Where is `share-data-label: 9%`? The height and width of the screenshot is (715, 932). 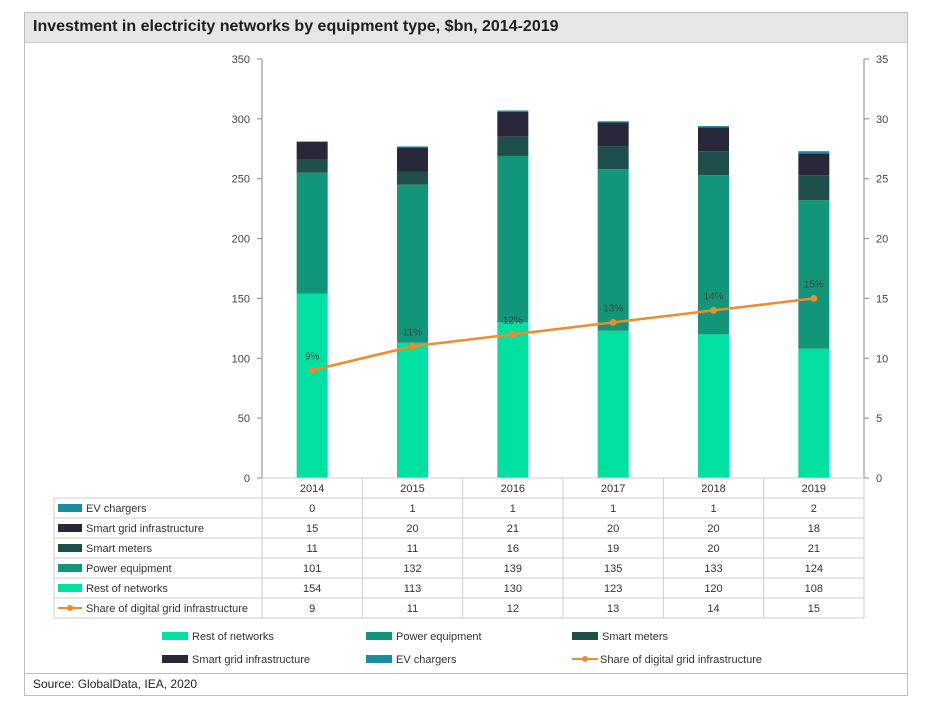 share-data-label: 9% is located at coordinates (312, 356).